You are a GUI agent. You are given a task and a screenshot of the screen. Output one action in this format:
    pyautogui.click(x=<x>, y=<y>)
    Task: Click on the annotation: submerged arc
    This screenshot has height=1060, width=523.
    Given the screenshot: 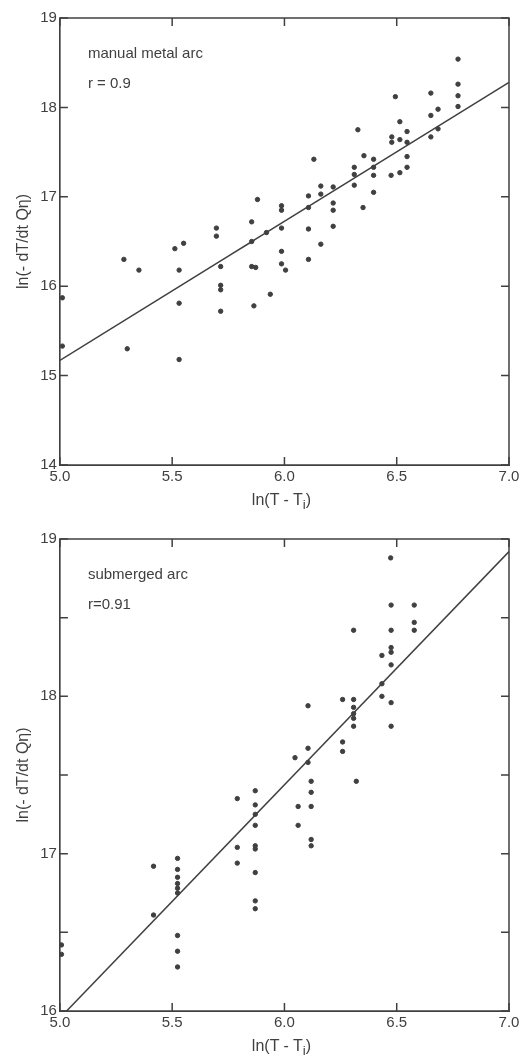 What is the action you would take?
    pyautogui.click(x=138, y=573)
    